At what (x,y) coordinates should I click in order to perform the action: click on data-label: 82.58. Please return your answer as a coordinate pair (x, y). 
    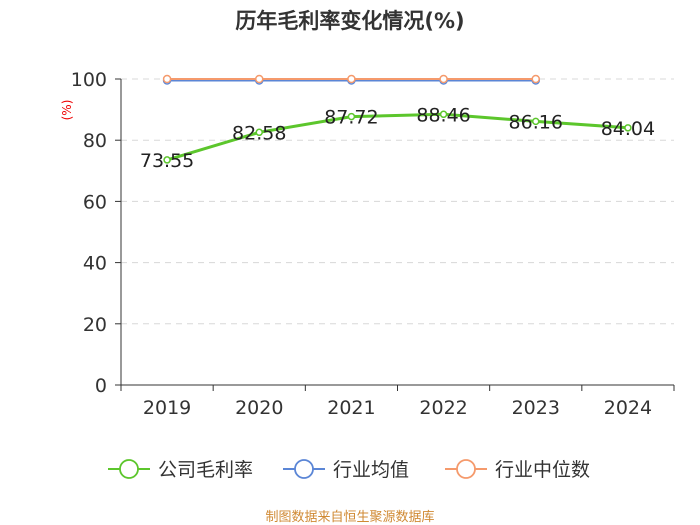
    Looking at the image, I should click on (259, 133).